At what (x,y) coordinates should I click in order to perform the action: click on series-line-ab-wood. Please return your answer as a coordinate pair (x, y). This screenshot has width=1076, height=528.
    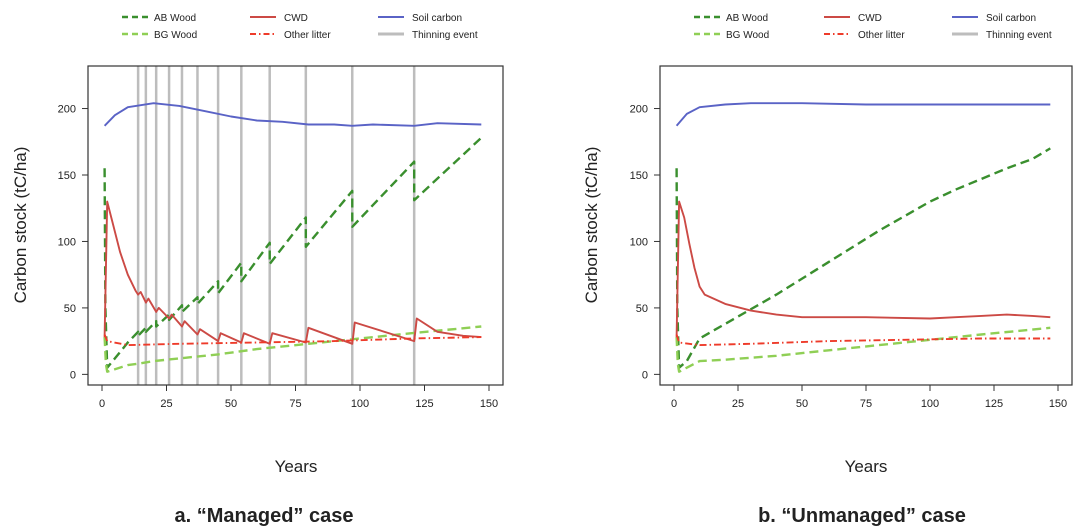
    Looking at the image, I should click on (863, 258).